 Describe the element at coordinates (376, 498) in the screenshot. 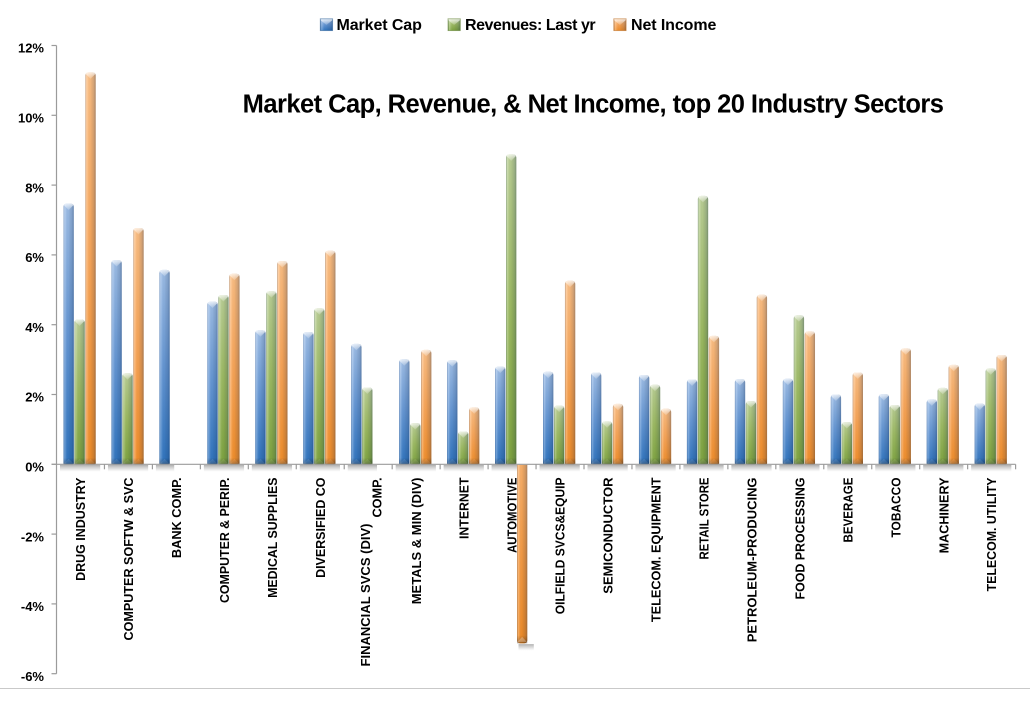

I see `svg-text: COMP.` at that location.